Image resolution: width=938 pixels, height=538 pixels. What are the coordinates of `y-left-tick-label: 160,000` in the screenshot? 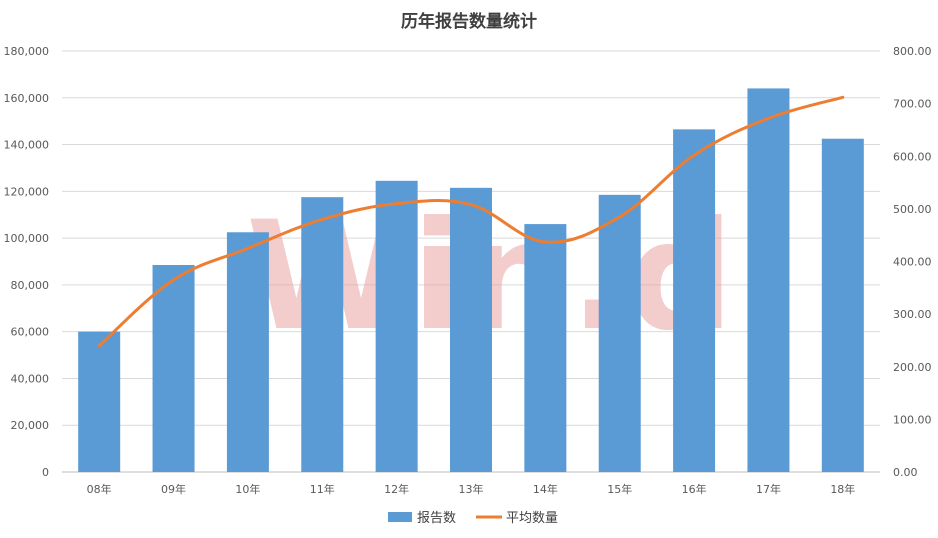 It's located at (27, 98).